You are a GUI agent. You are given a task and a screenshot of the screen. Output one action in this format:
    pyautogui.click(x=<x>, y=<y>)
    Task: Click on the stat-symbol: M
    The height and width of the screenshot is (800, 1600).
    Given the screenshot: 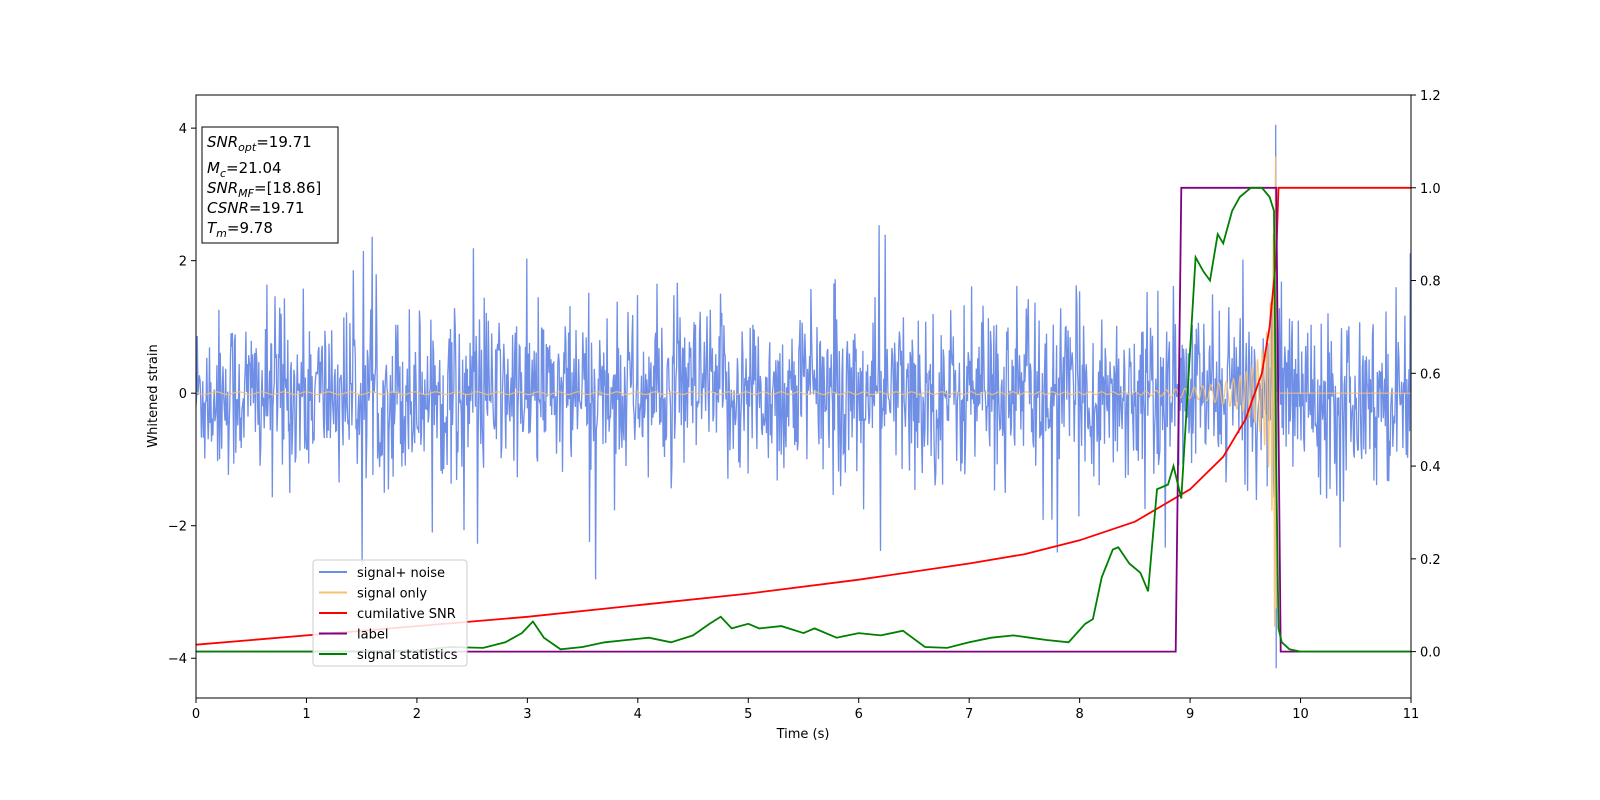 What is the action you would take?
    pyautogui.click(x=213, y=168)
    